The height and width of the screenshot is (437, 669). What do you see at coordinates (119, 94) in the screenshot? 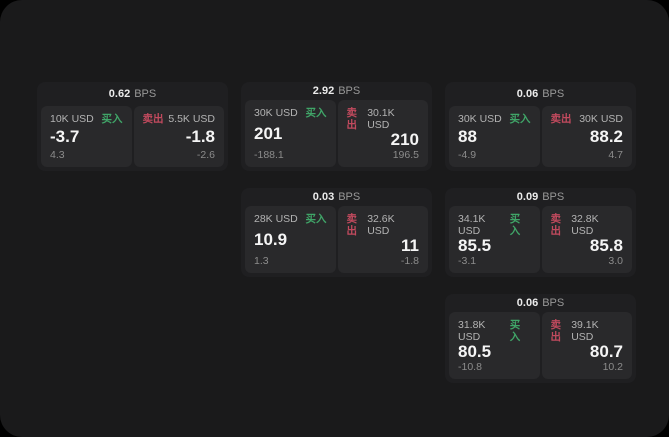
I see `bps-value: 0.62` at bounding box center [119, 94].